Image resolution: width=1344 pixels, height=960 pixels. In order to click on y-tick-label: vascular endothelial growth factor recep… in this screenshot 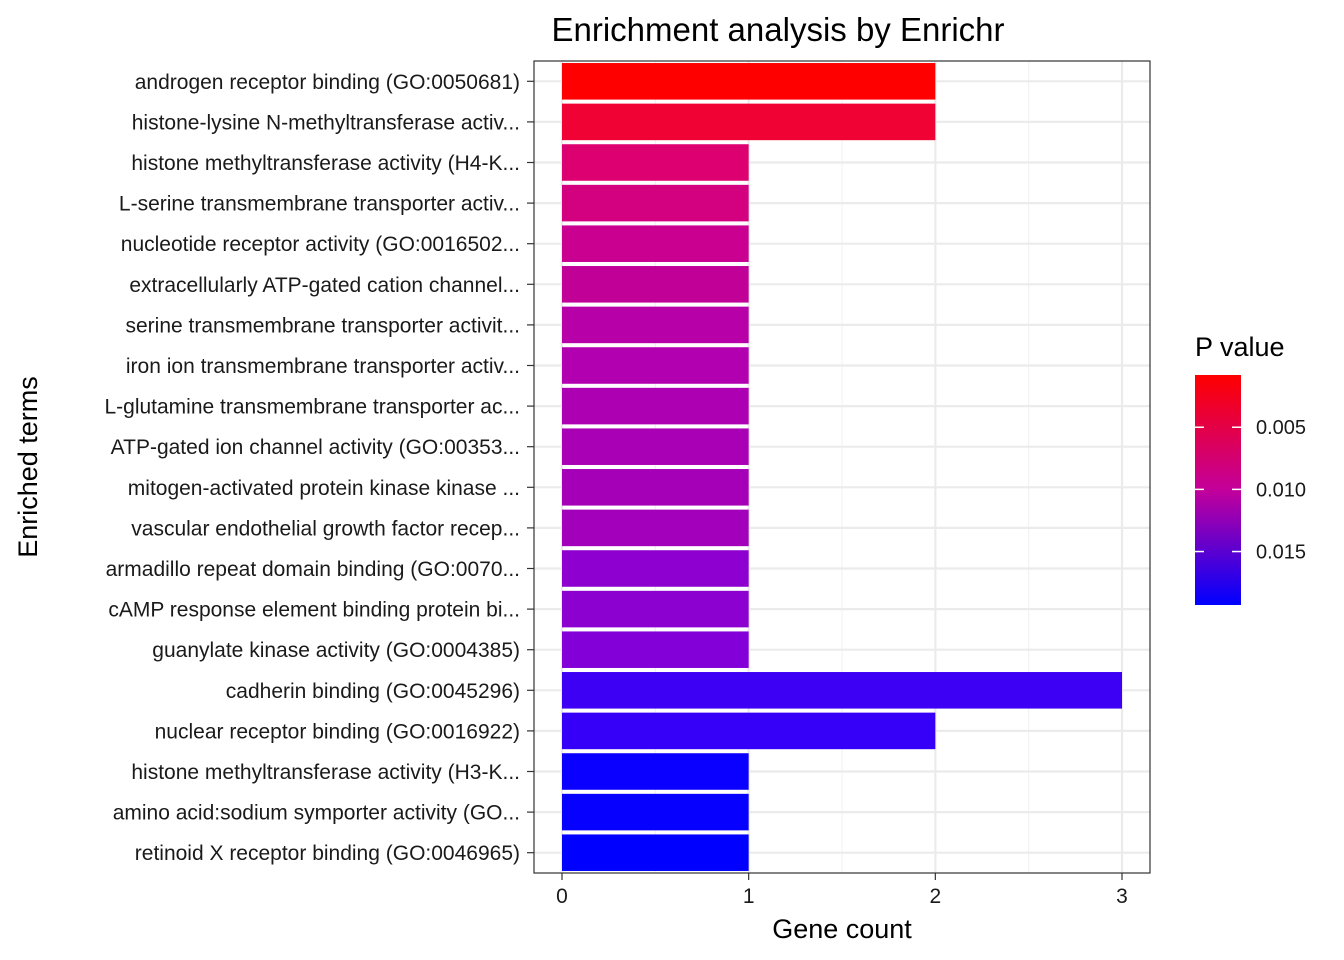, I will do `click(325, 528)`.